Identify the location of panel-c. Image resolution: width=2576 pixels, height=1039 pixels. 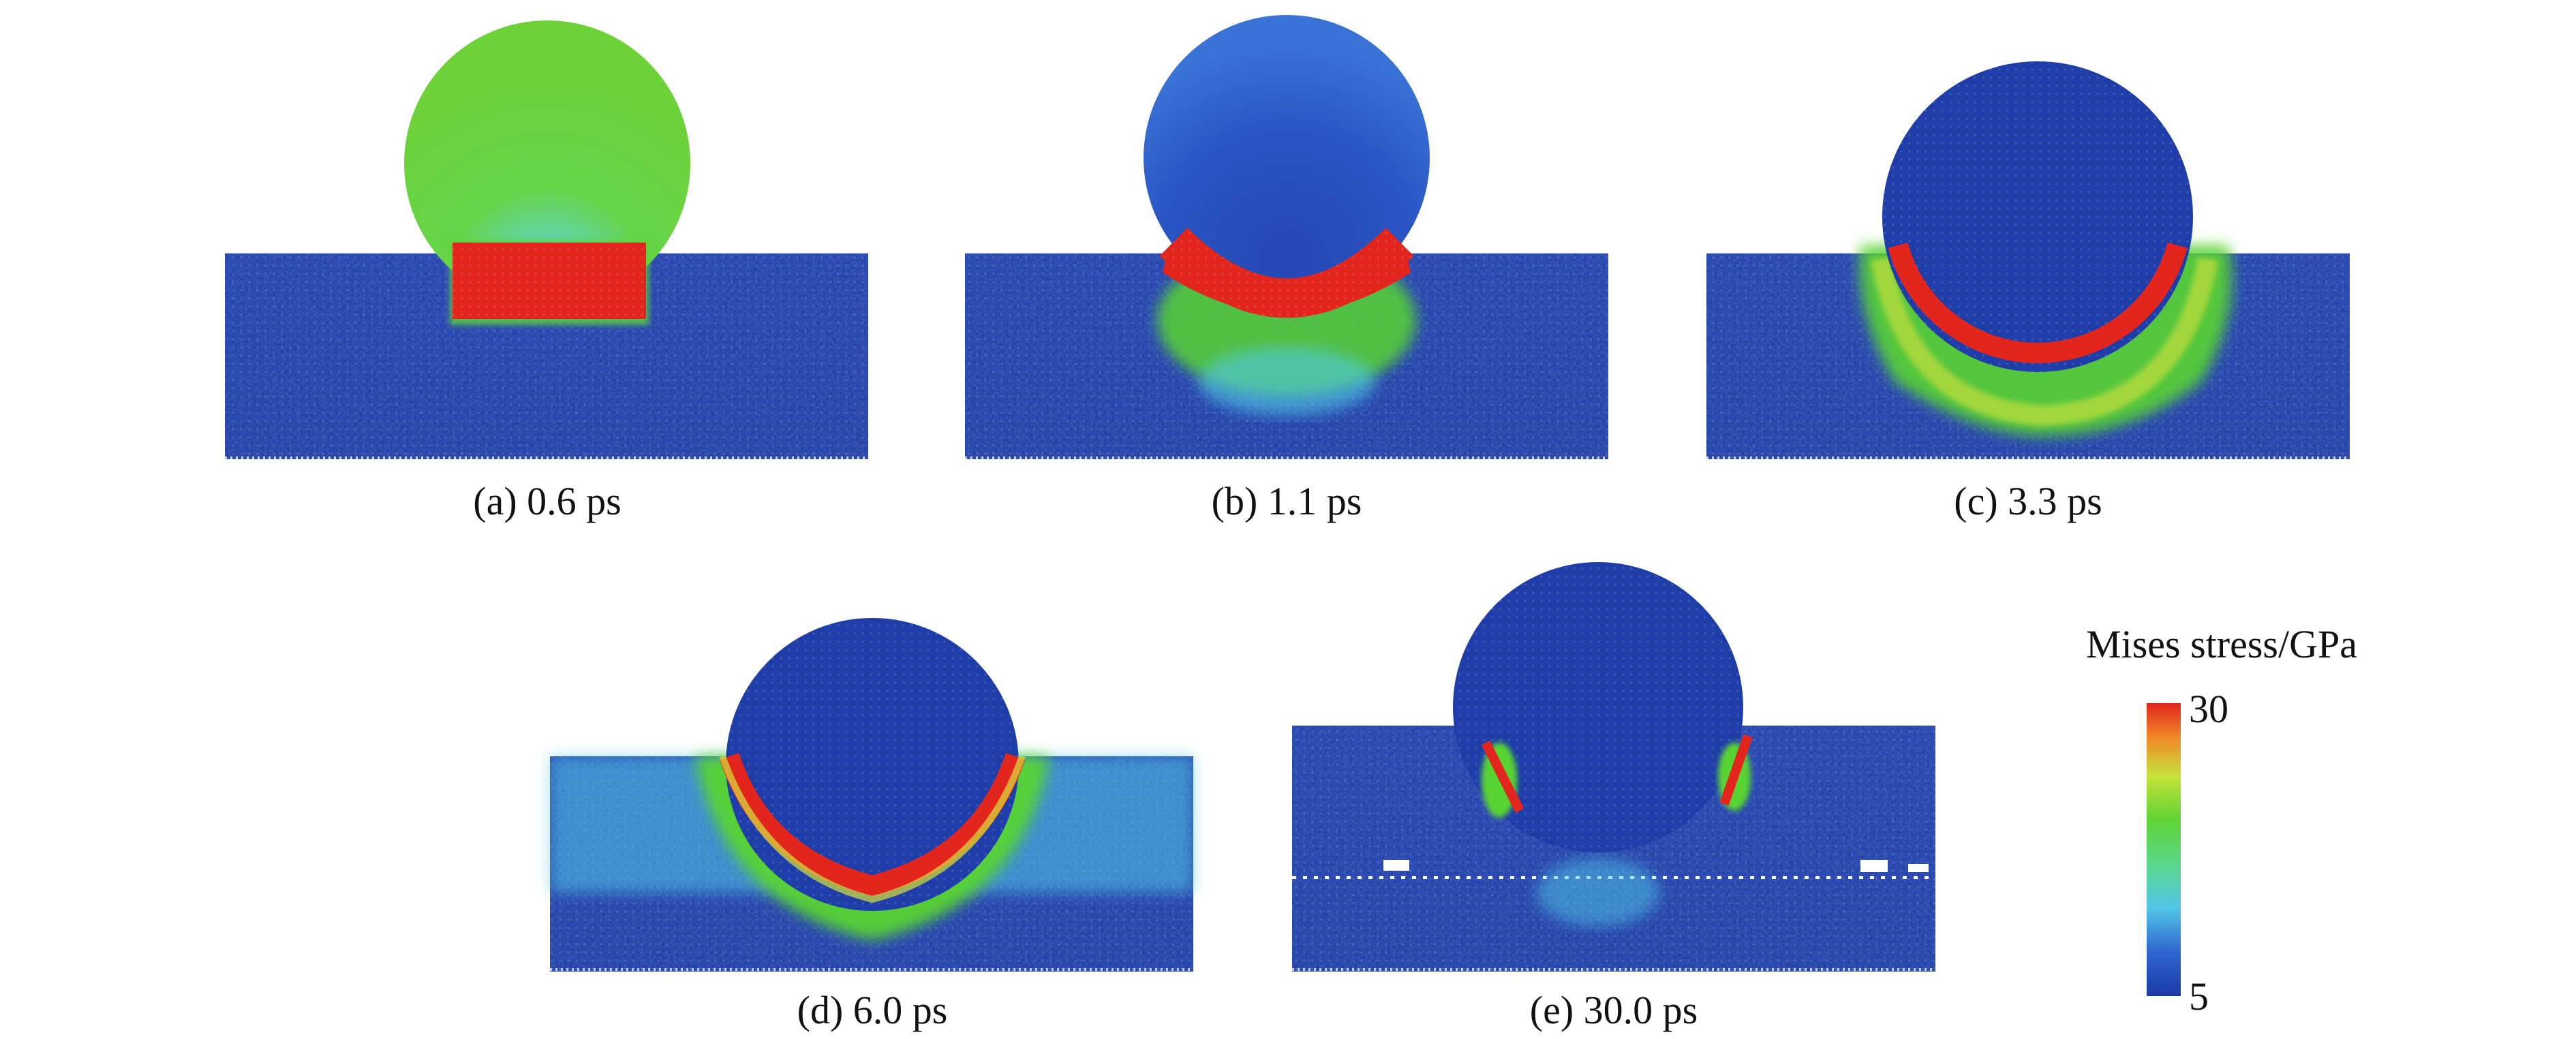
(2028, 260).